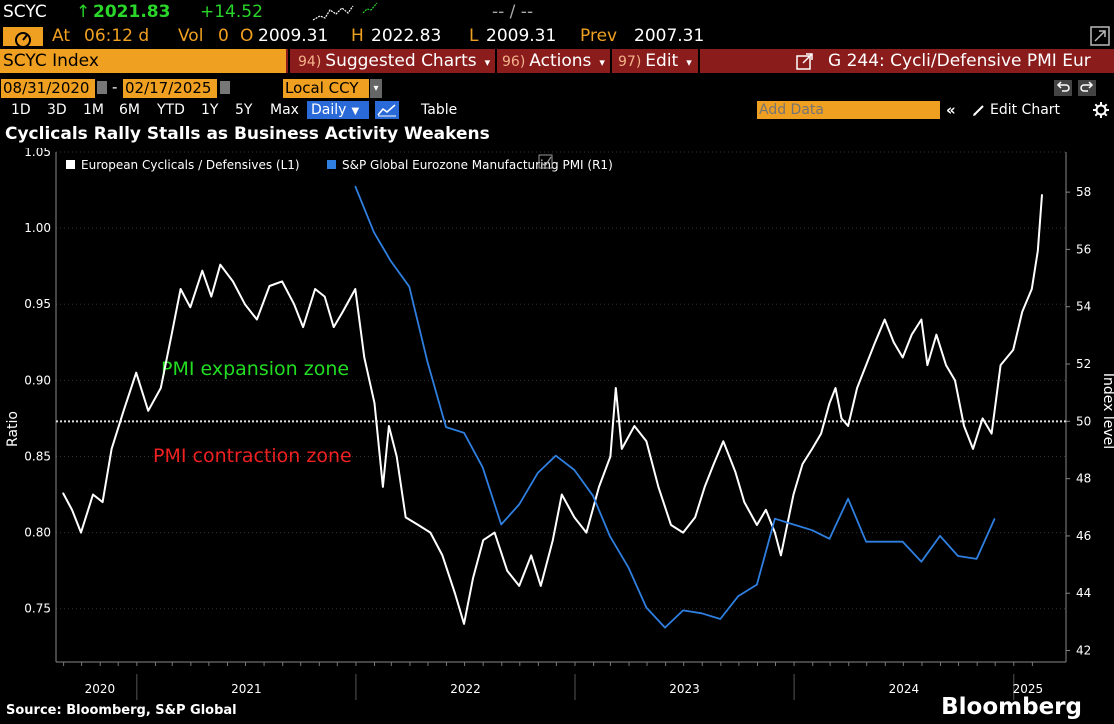 The width and height of the screenshot is (1114, 724). I want to click on period-1d: 1D, so click(21, 110).